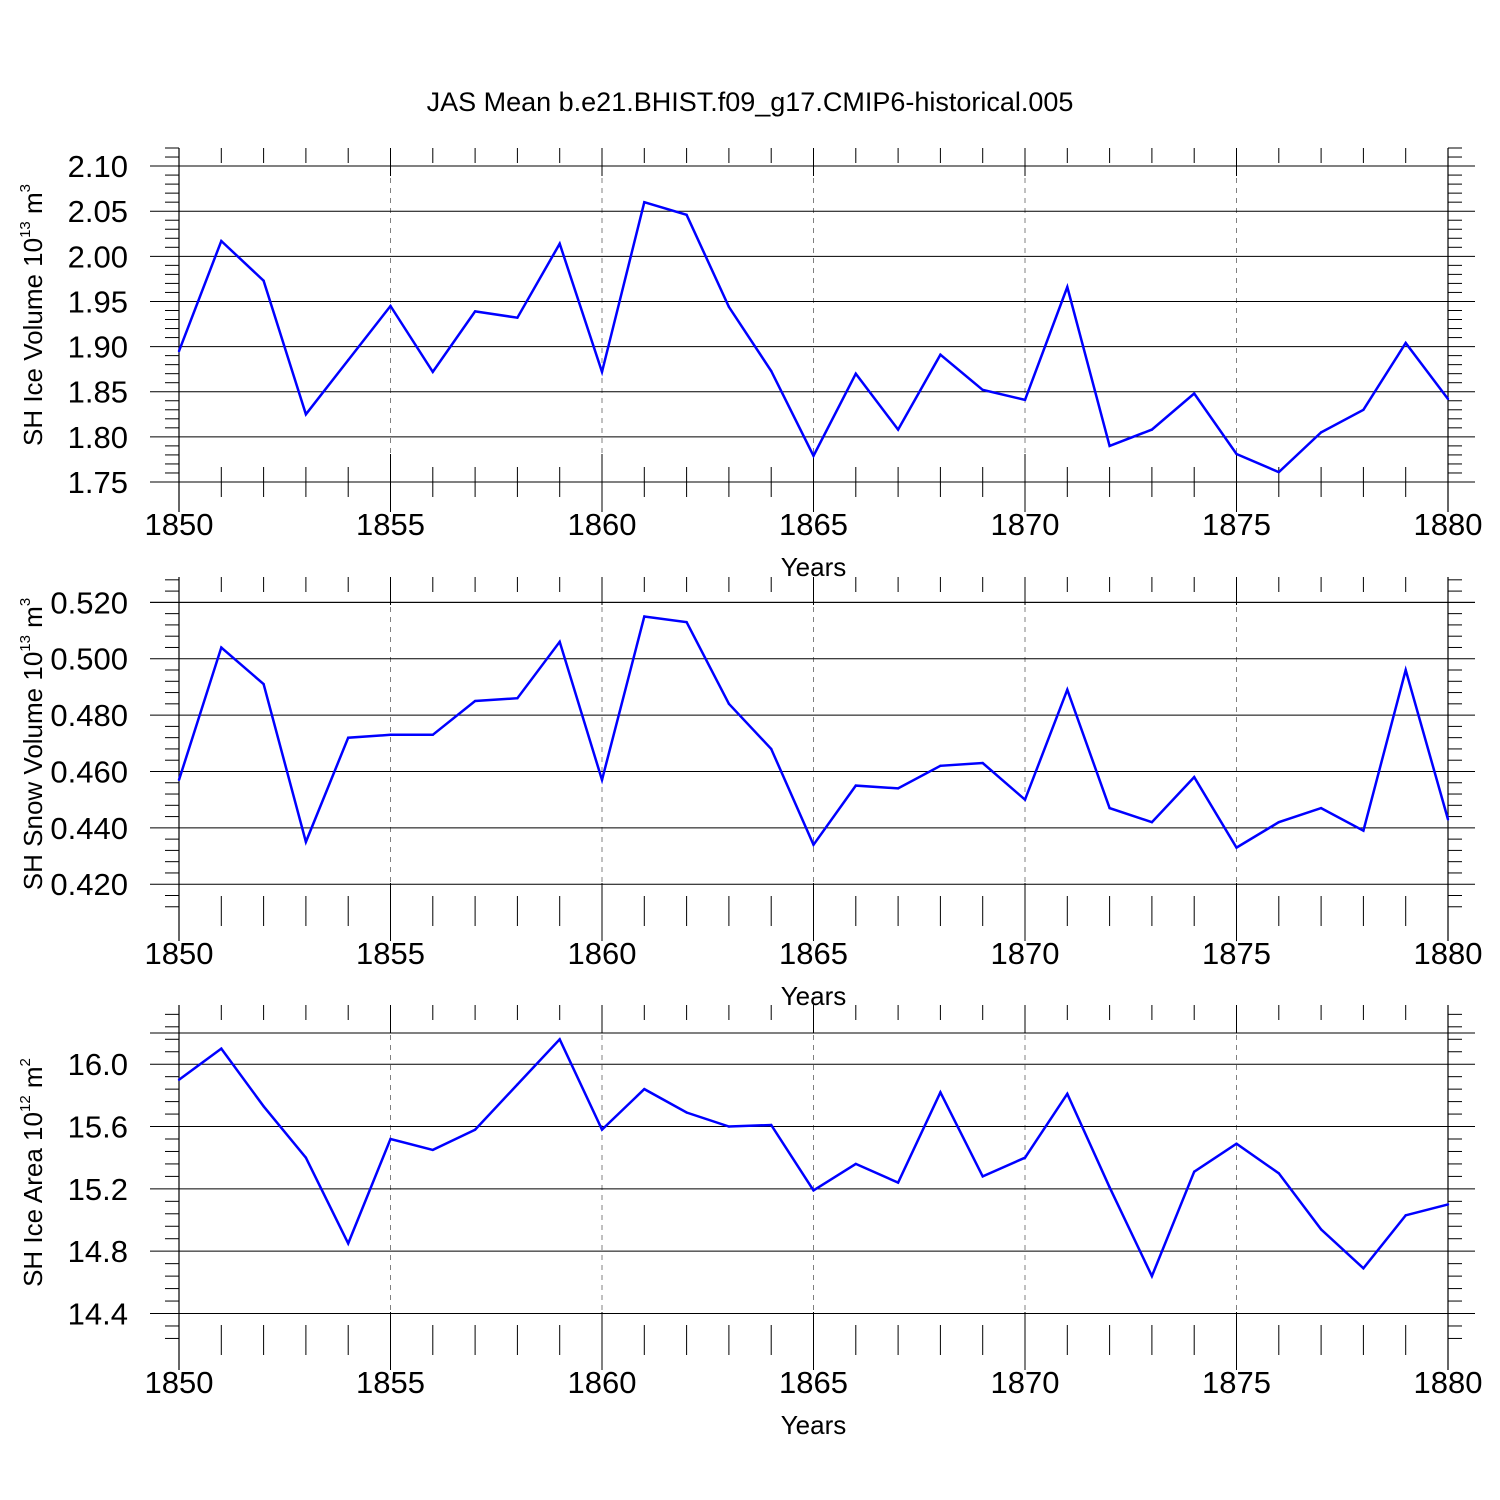  I want to click on y-tick-label: 1.80, so click(98, 437).